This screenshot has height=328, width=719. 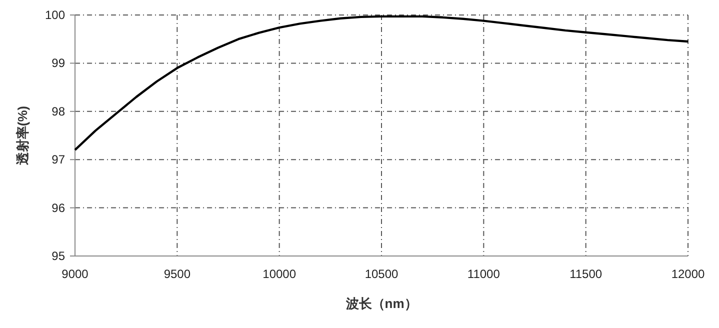 What do you see at coordinates (59, 63) in the screenshot?
I see `y-tick-label: 99` at bounding box center [59, 63].